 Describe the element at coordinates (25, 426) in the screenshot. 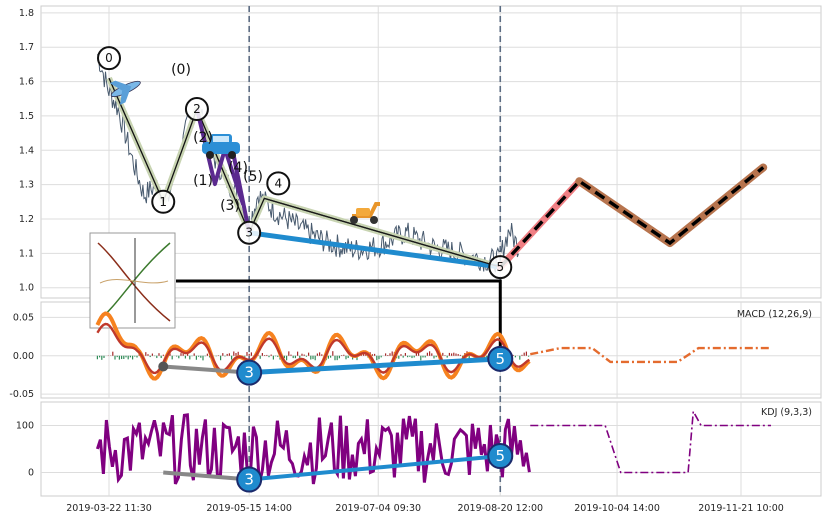

I see `kdj-y-tick-label: 100` at that location.